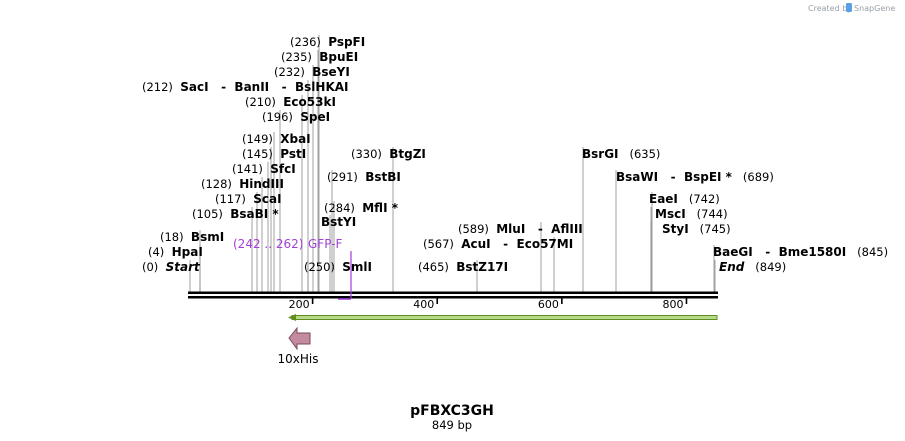 This screenshot has height=441, width=905. I want to click on primer-name: GFP-F, so click(325, 244).